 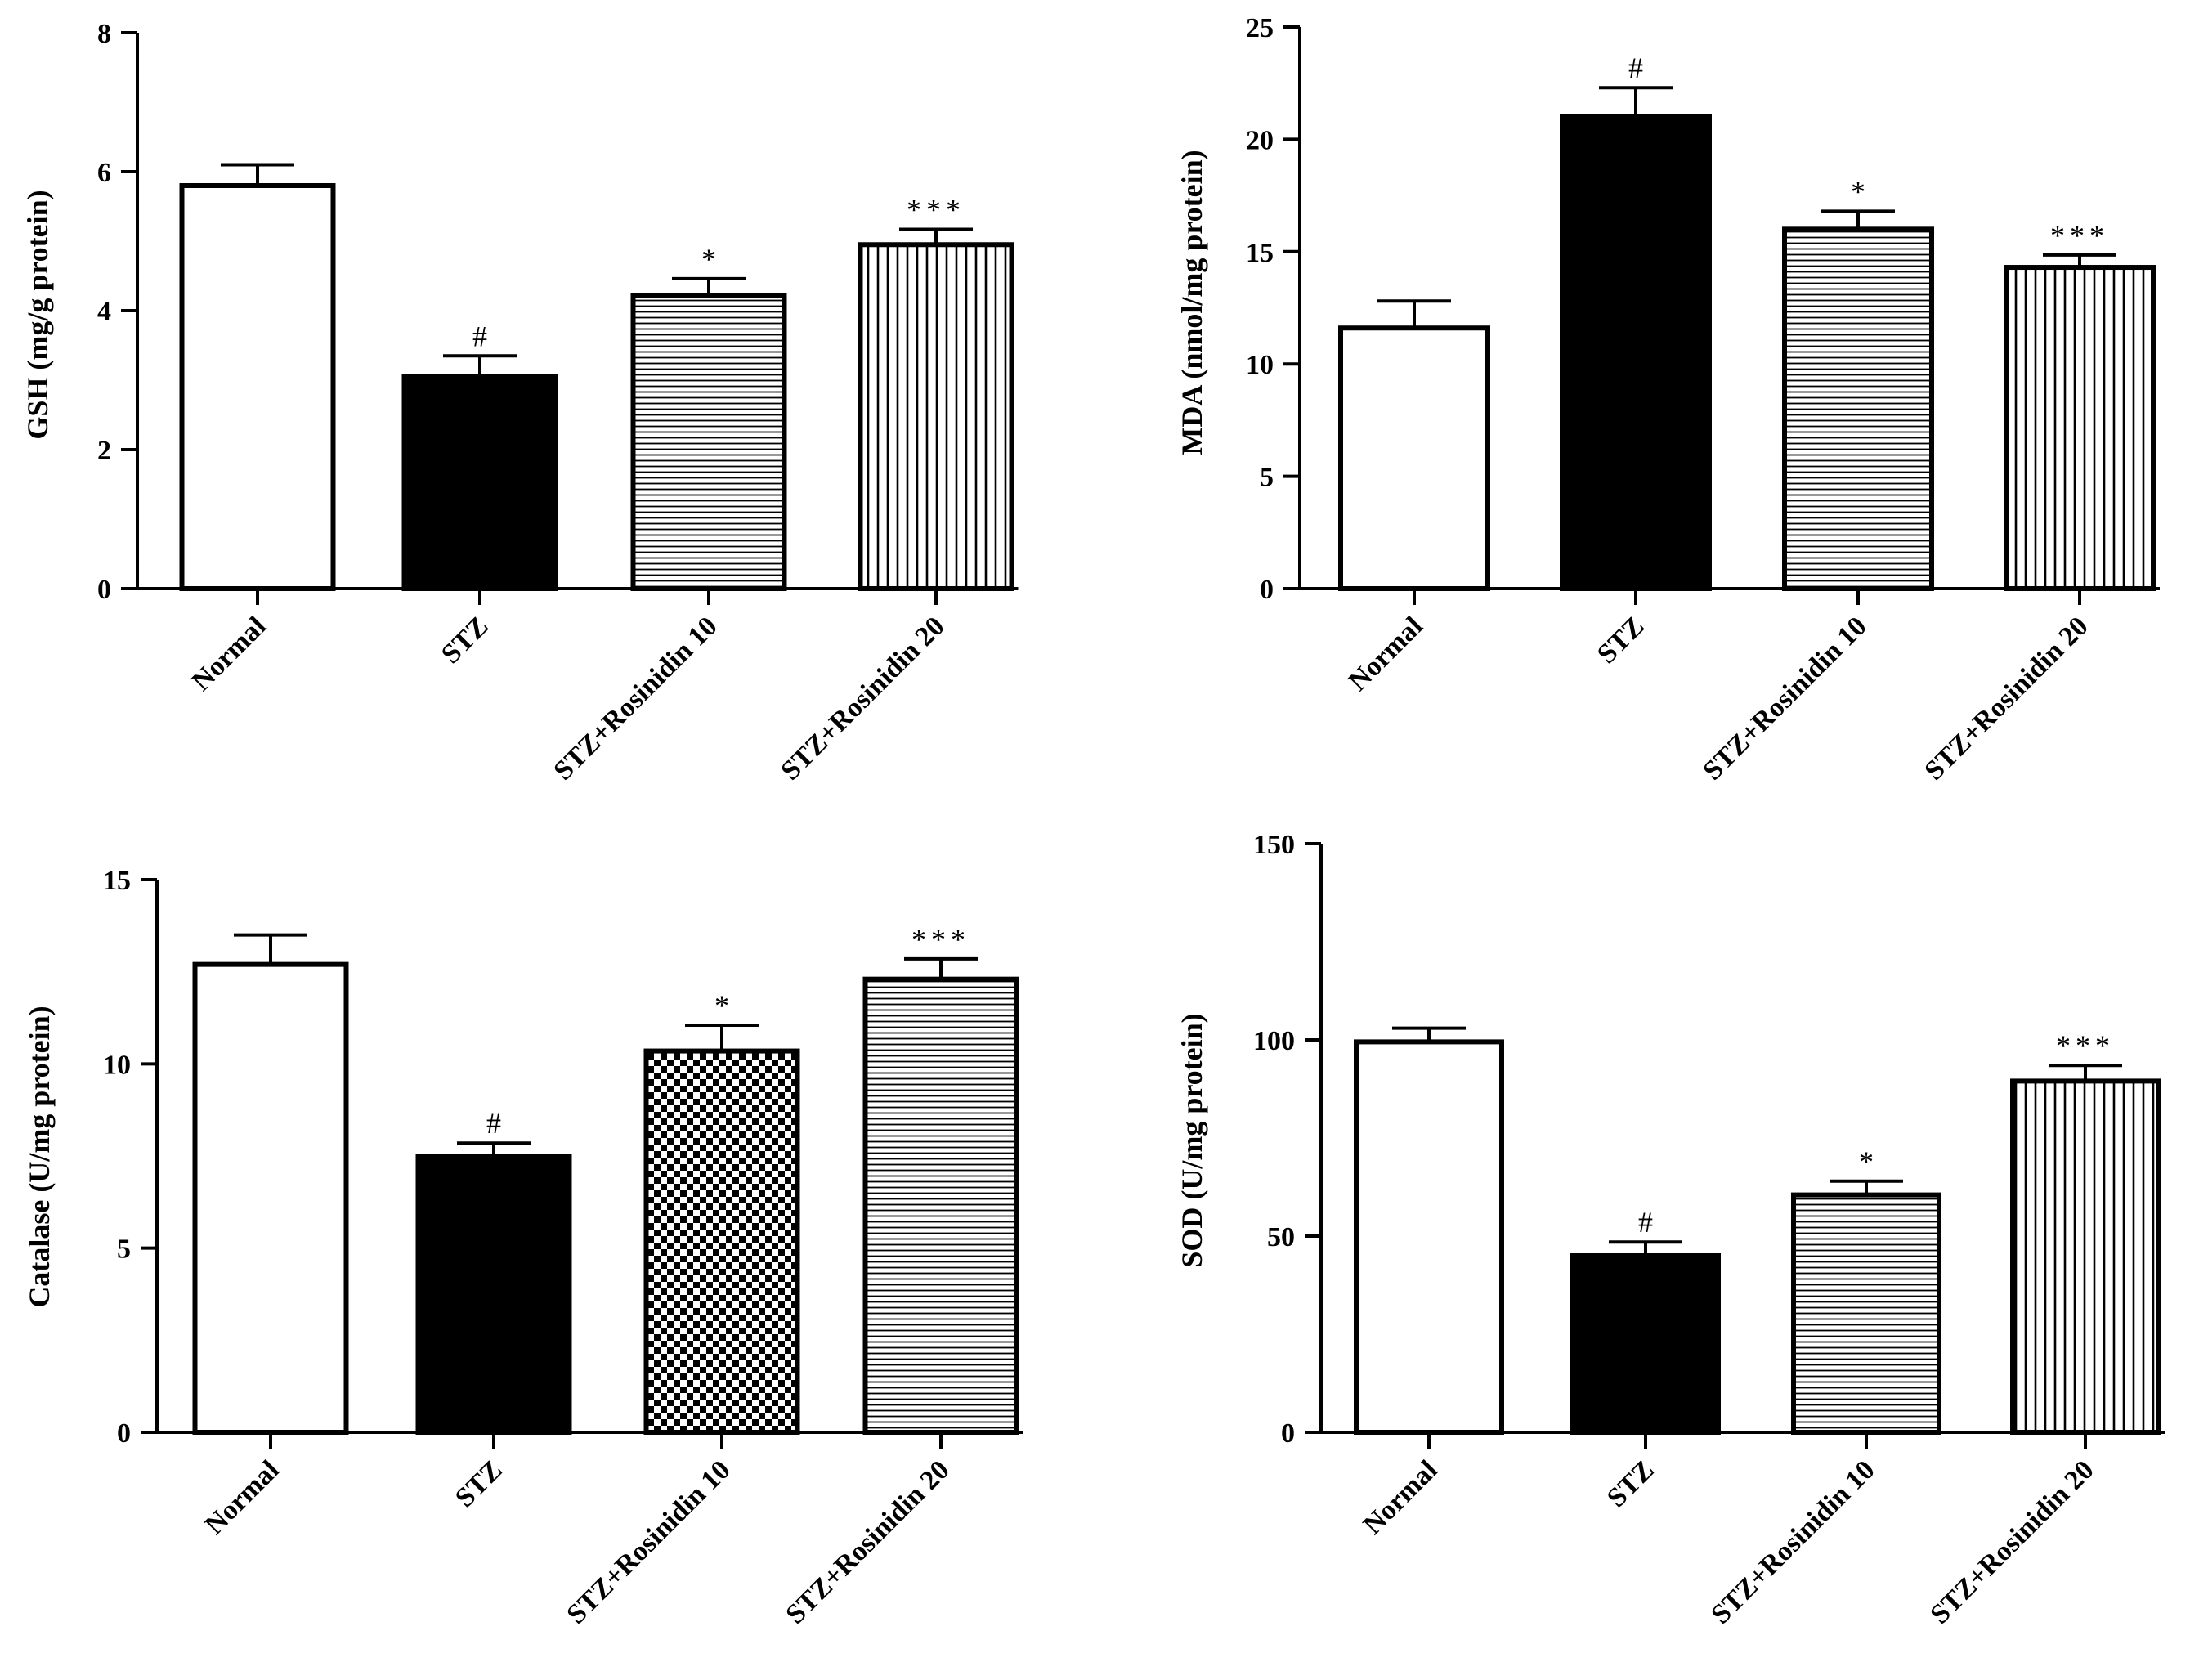 What do you see at coordinates (1401, 1497) in the screenshot?
I see `xtick-sod-normal: Normal` at bounding box center [1401, 1497].